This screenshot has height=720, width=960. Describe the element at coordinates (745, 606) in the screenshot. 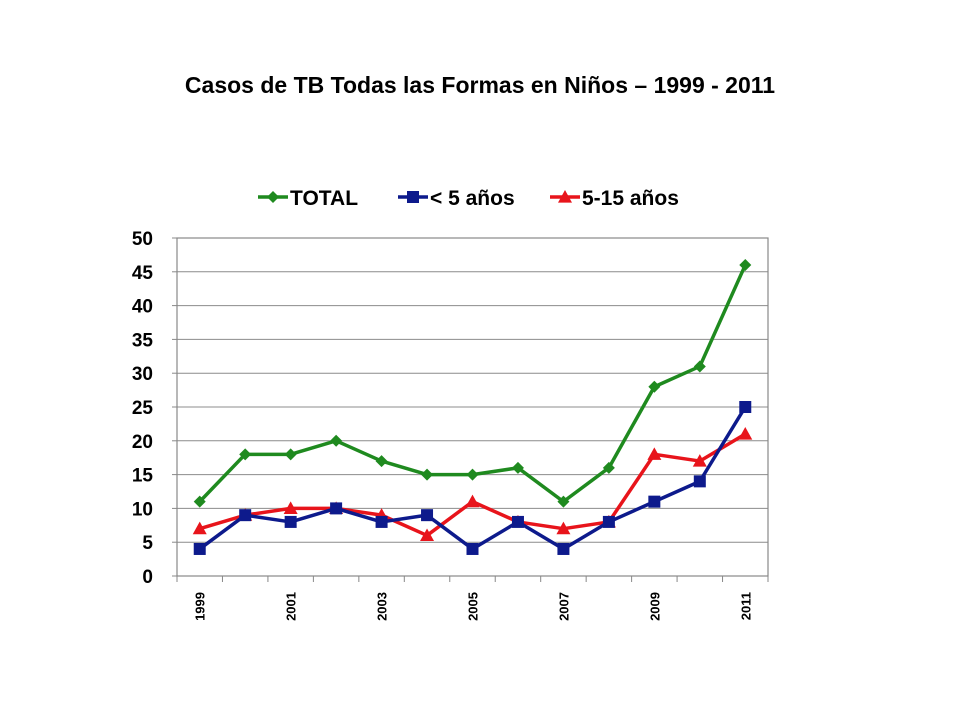

I see `x-tick-label: 2011` at that location.